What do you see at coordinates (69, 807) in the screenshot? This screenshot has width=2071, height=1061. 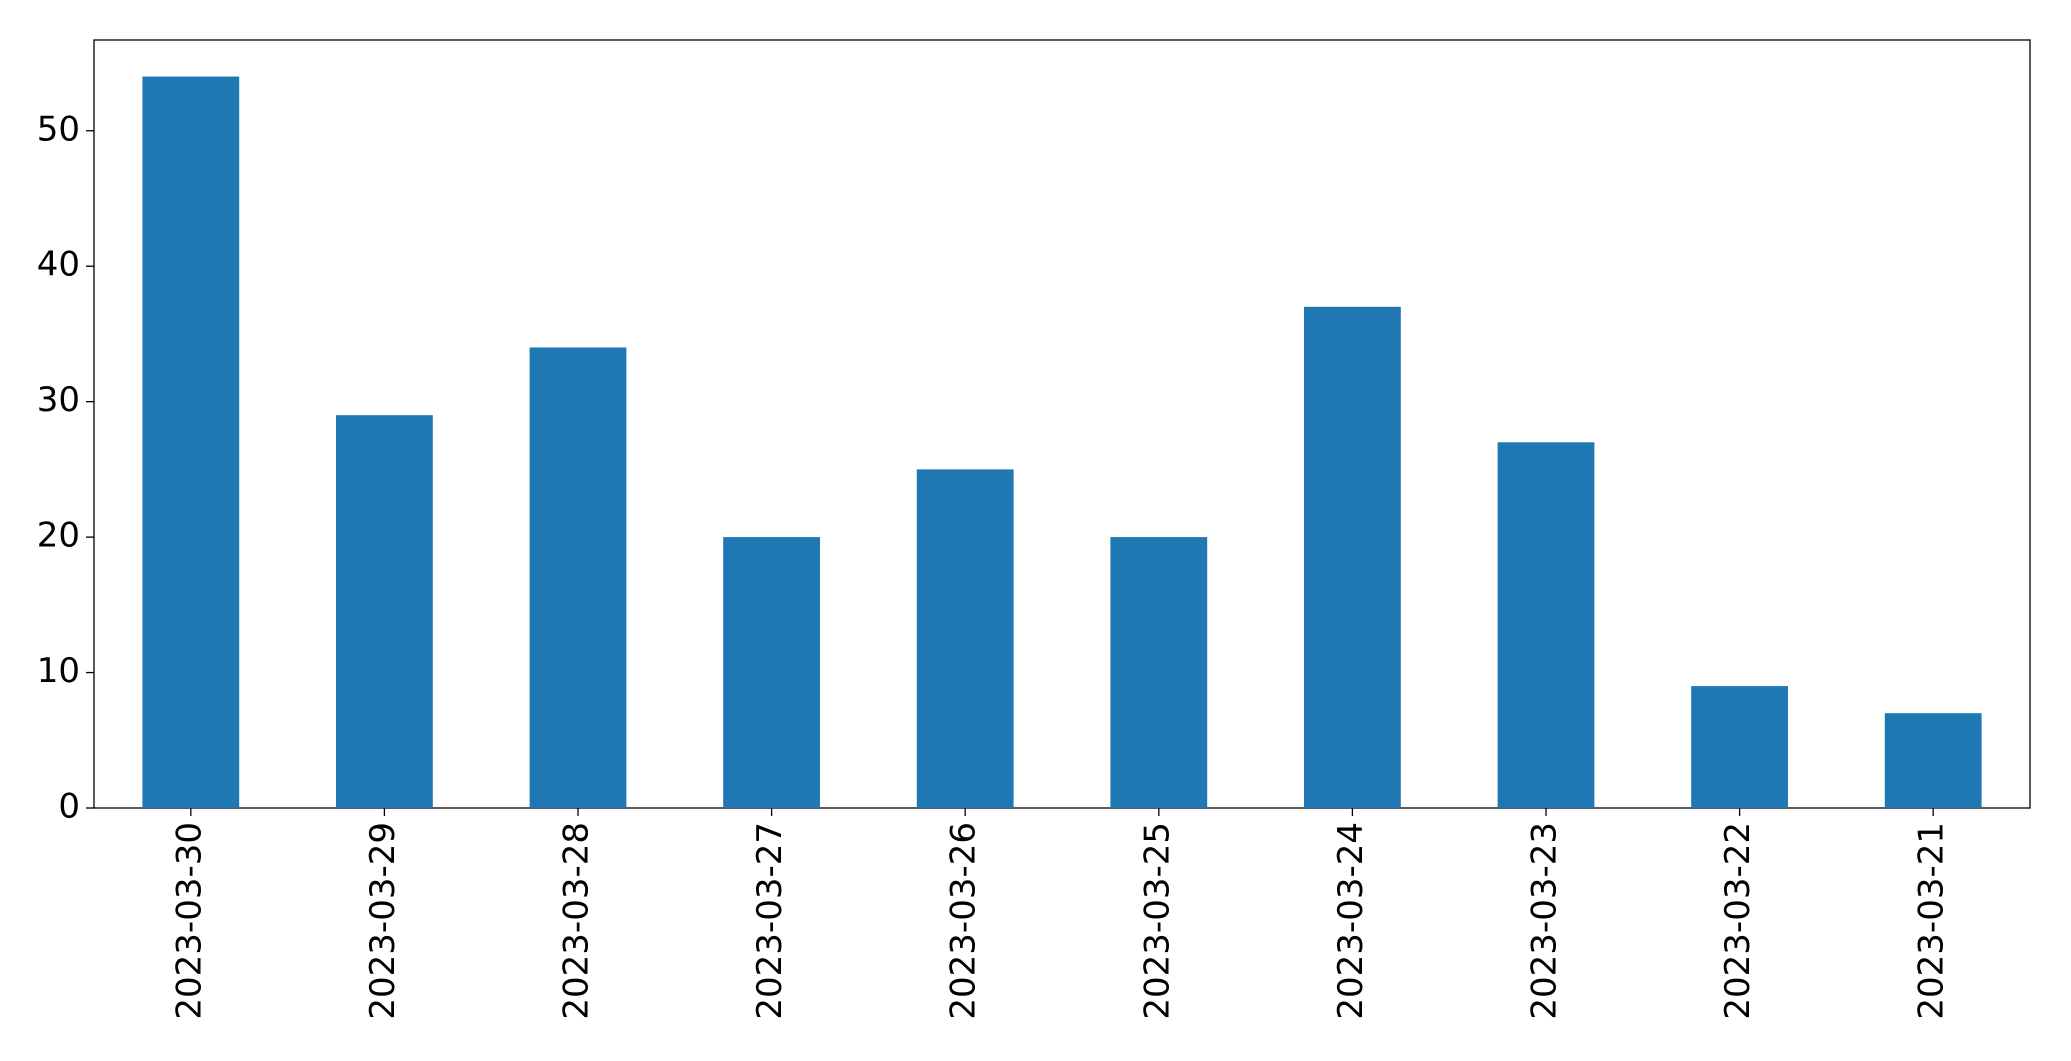 I see `y-tick-label: 0` at bounding box center [69, 807].